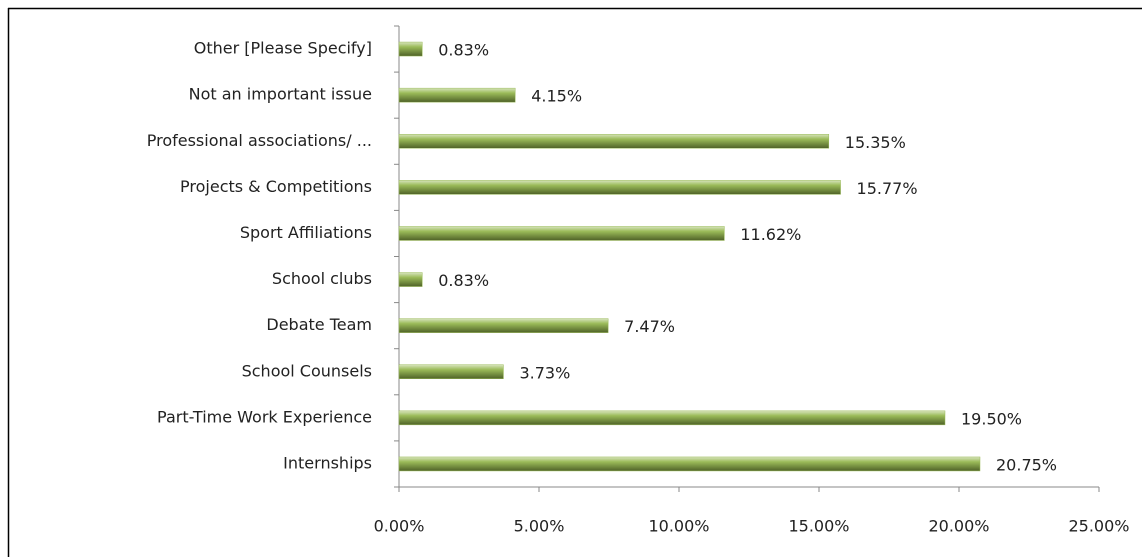 This screenshot has width=1142, height=557. I want to click on x-tick-label: 10.00%, so click(678, 526).